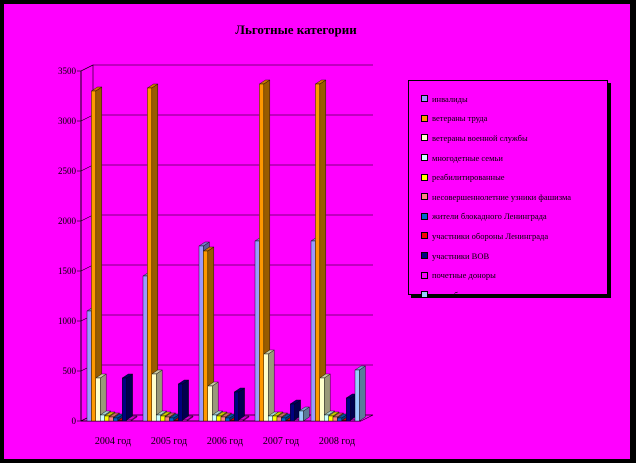 The image size is (636, 463). What do you see at coordinates (514, 99) in the screenshot?
I see `legend-item: инвалиды` at bounding box center [514, 99].